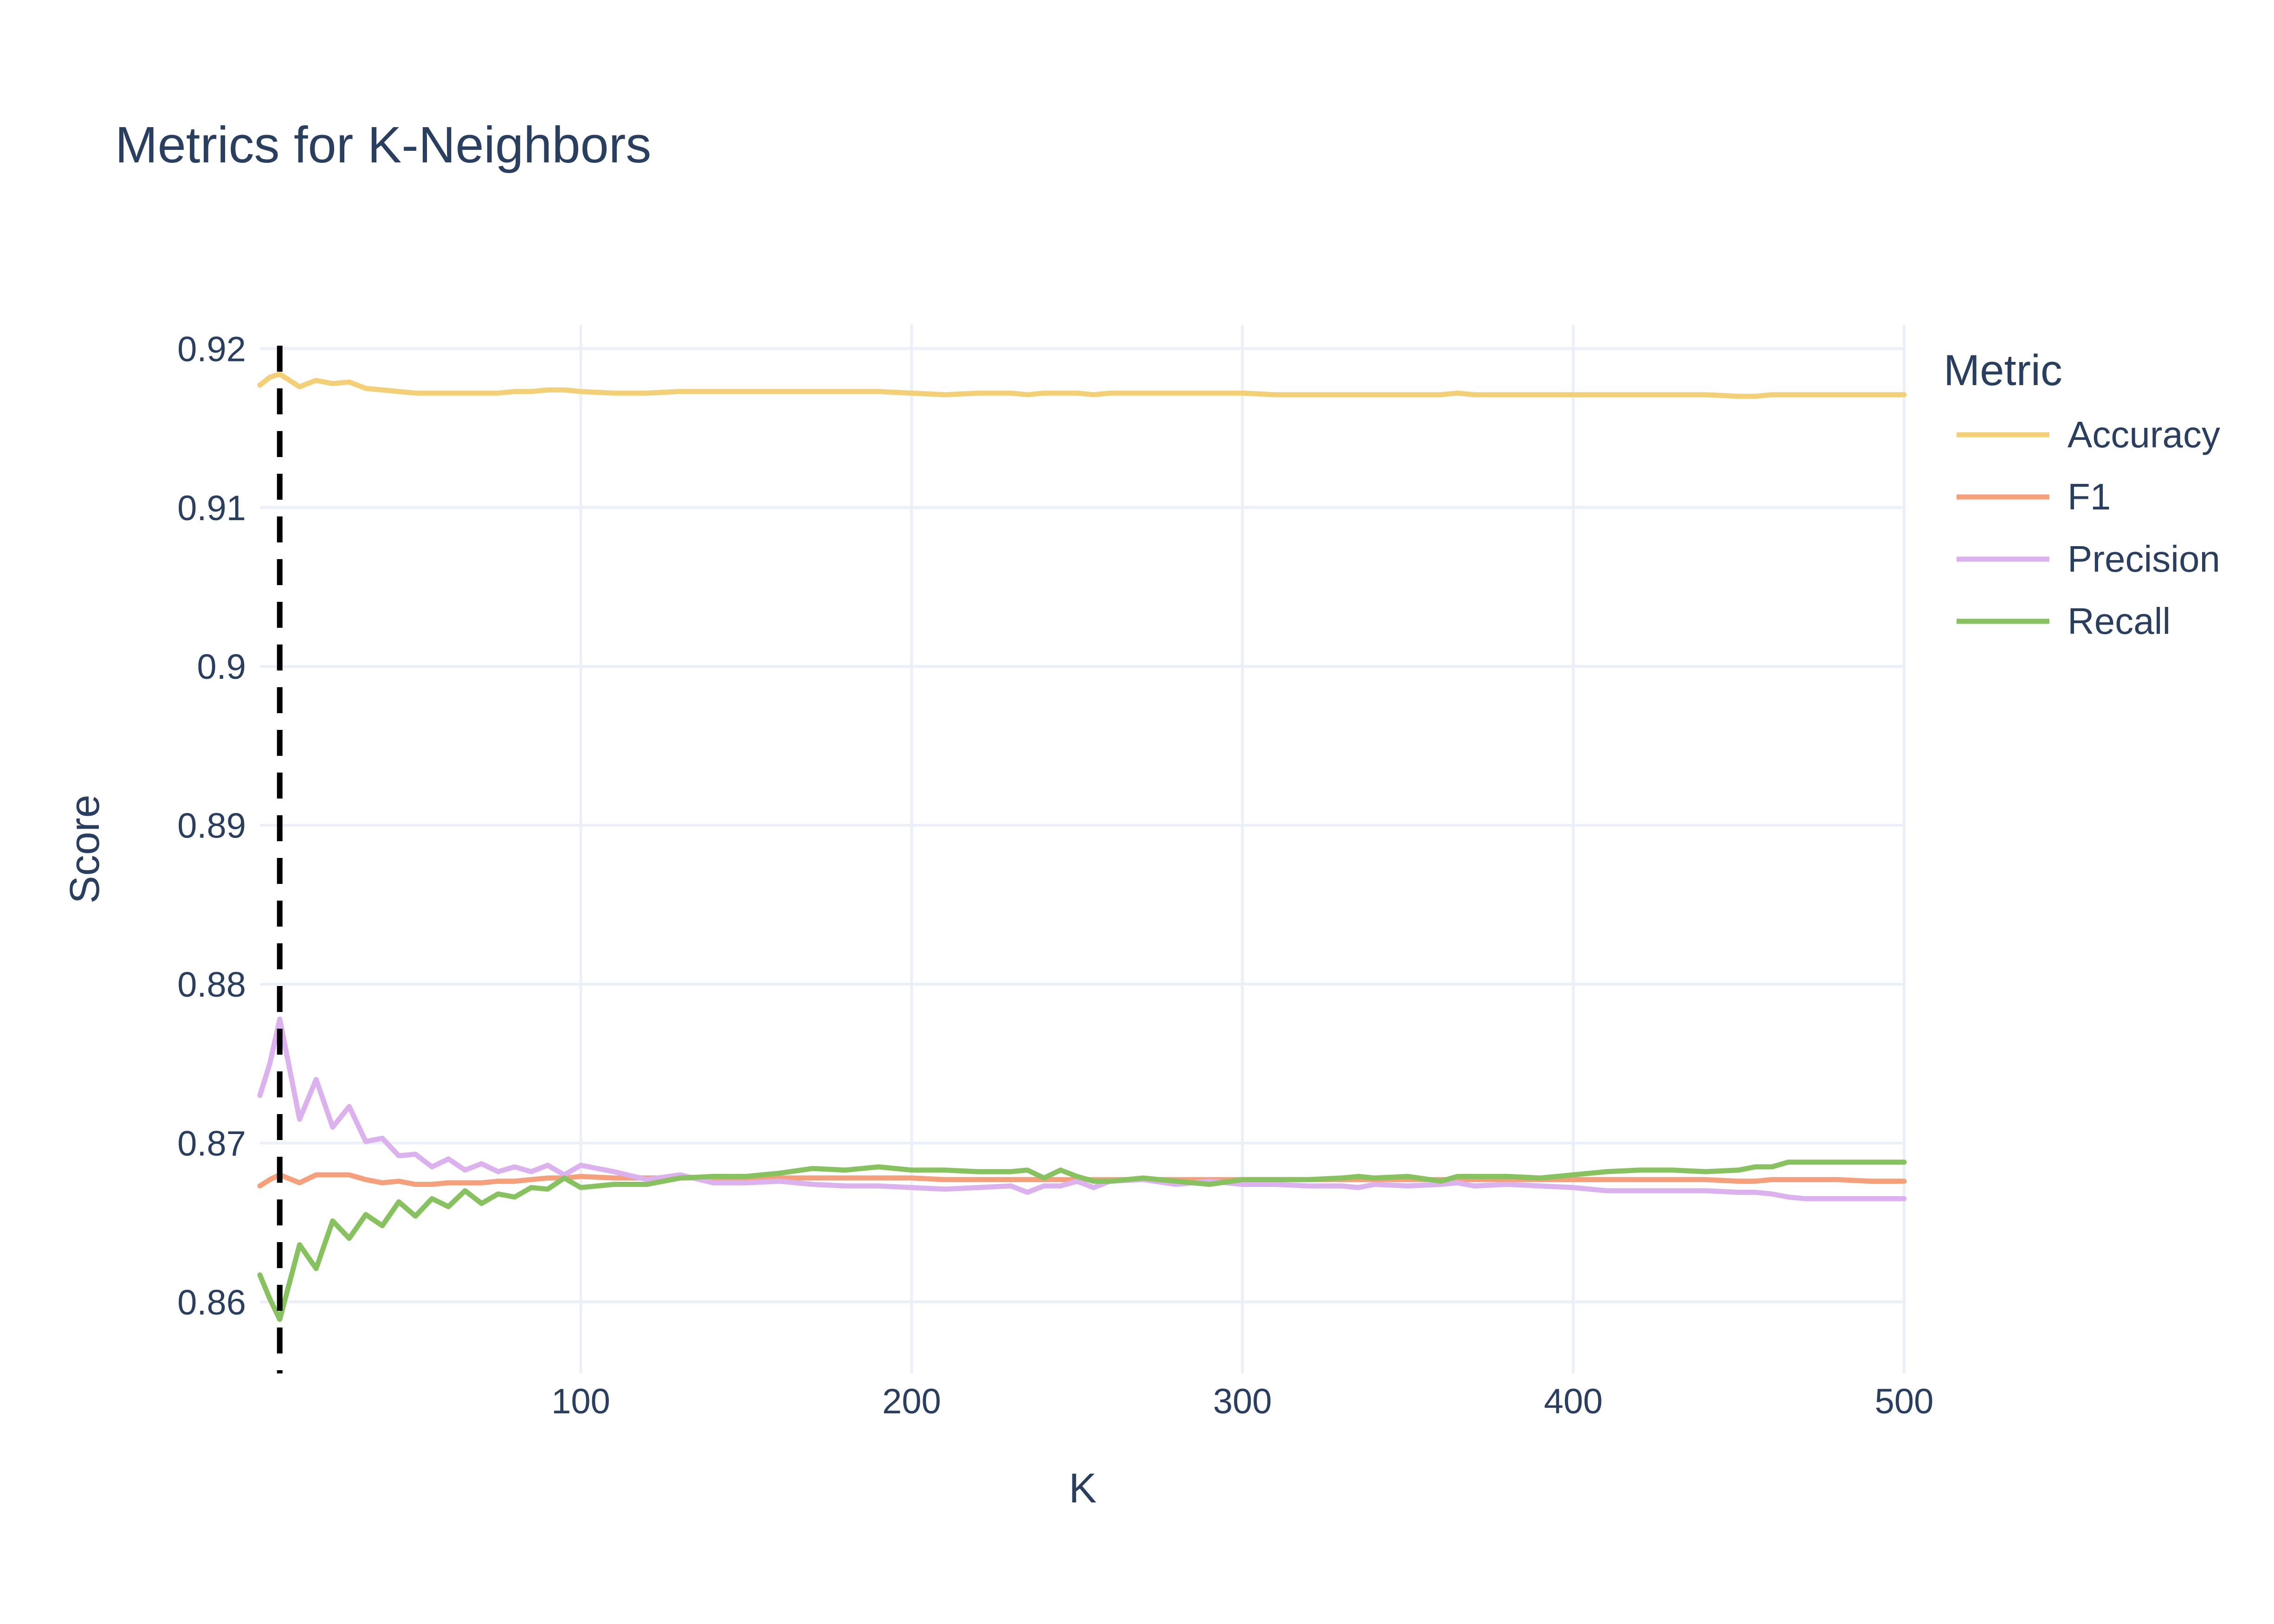  Describe the element at coordinates (2089, 497) in the screenshot. I see `legend-label-f1: F1` at that location.